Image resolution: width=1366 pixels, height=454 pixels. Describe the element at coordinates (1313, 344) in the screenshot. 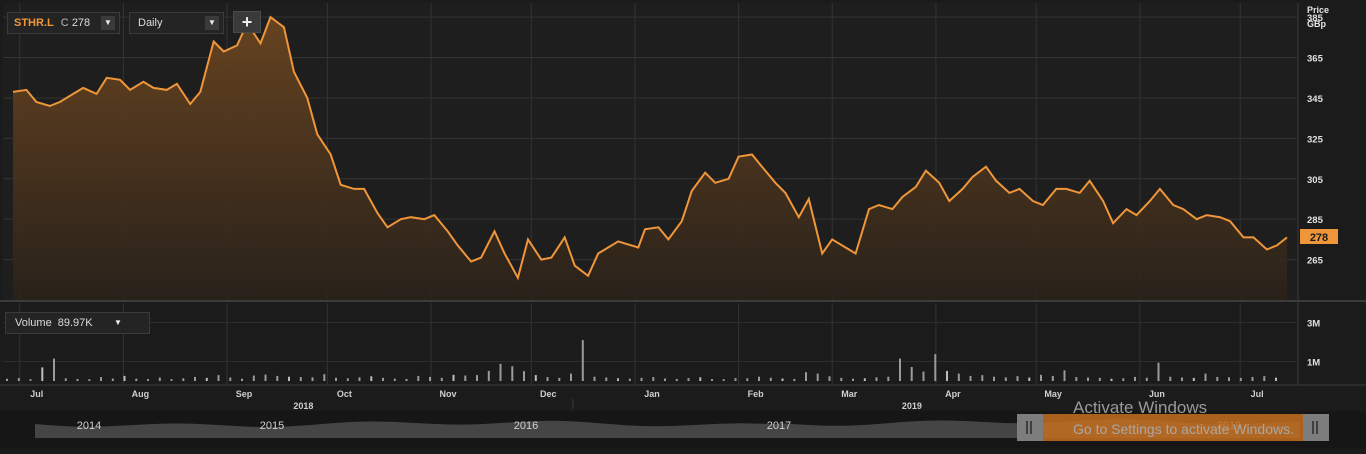

I see `volume-axis-ticks: 1M 3M` at that location.